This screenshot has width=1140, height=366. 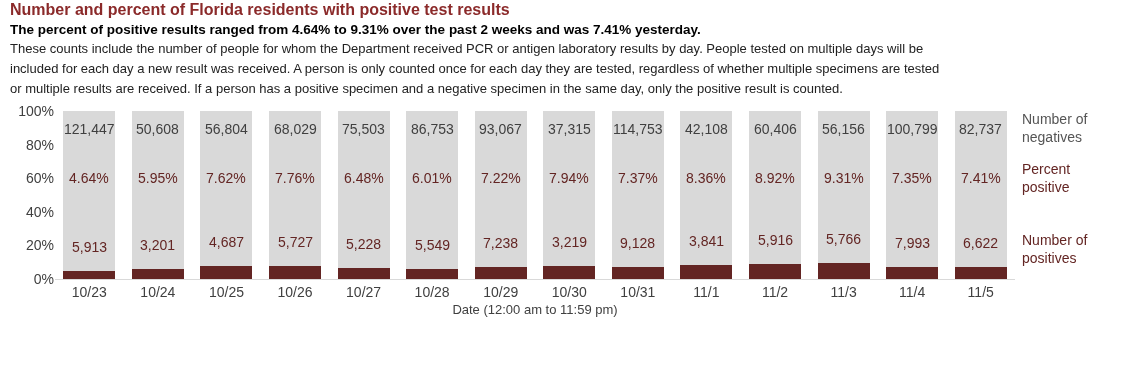 I want to click on x-tick-label: 10/23, so click(x=89, y=291).